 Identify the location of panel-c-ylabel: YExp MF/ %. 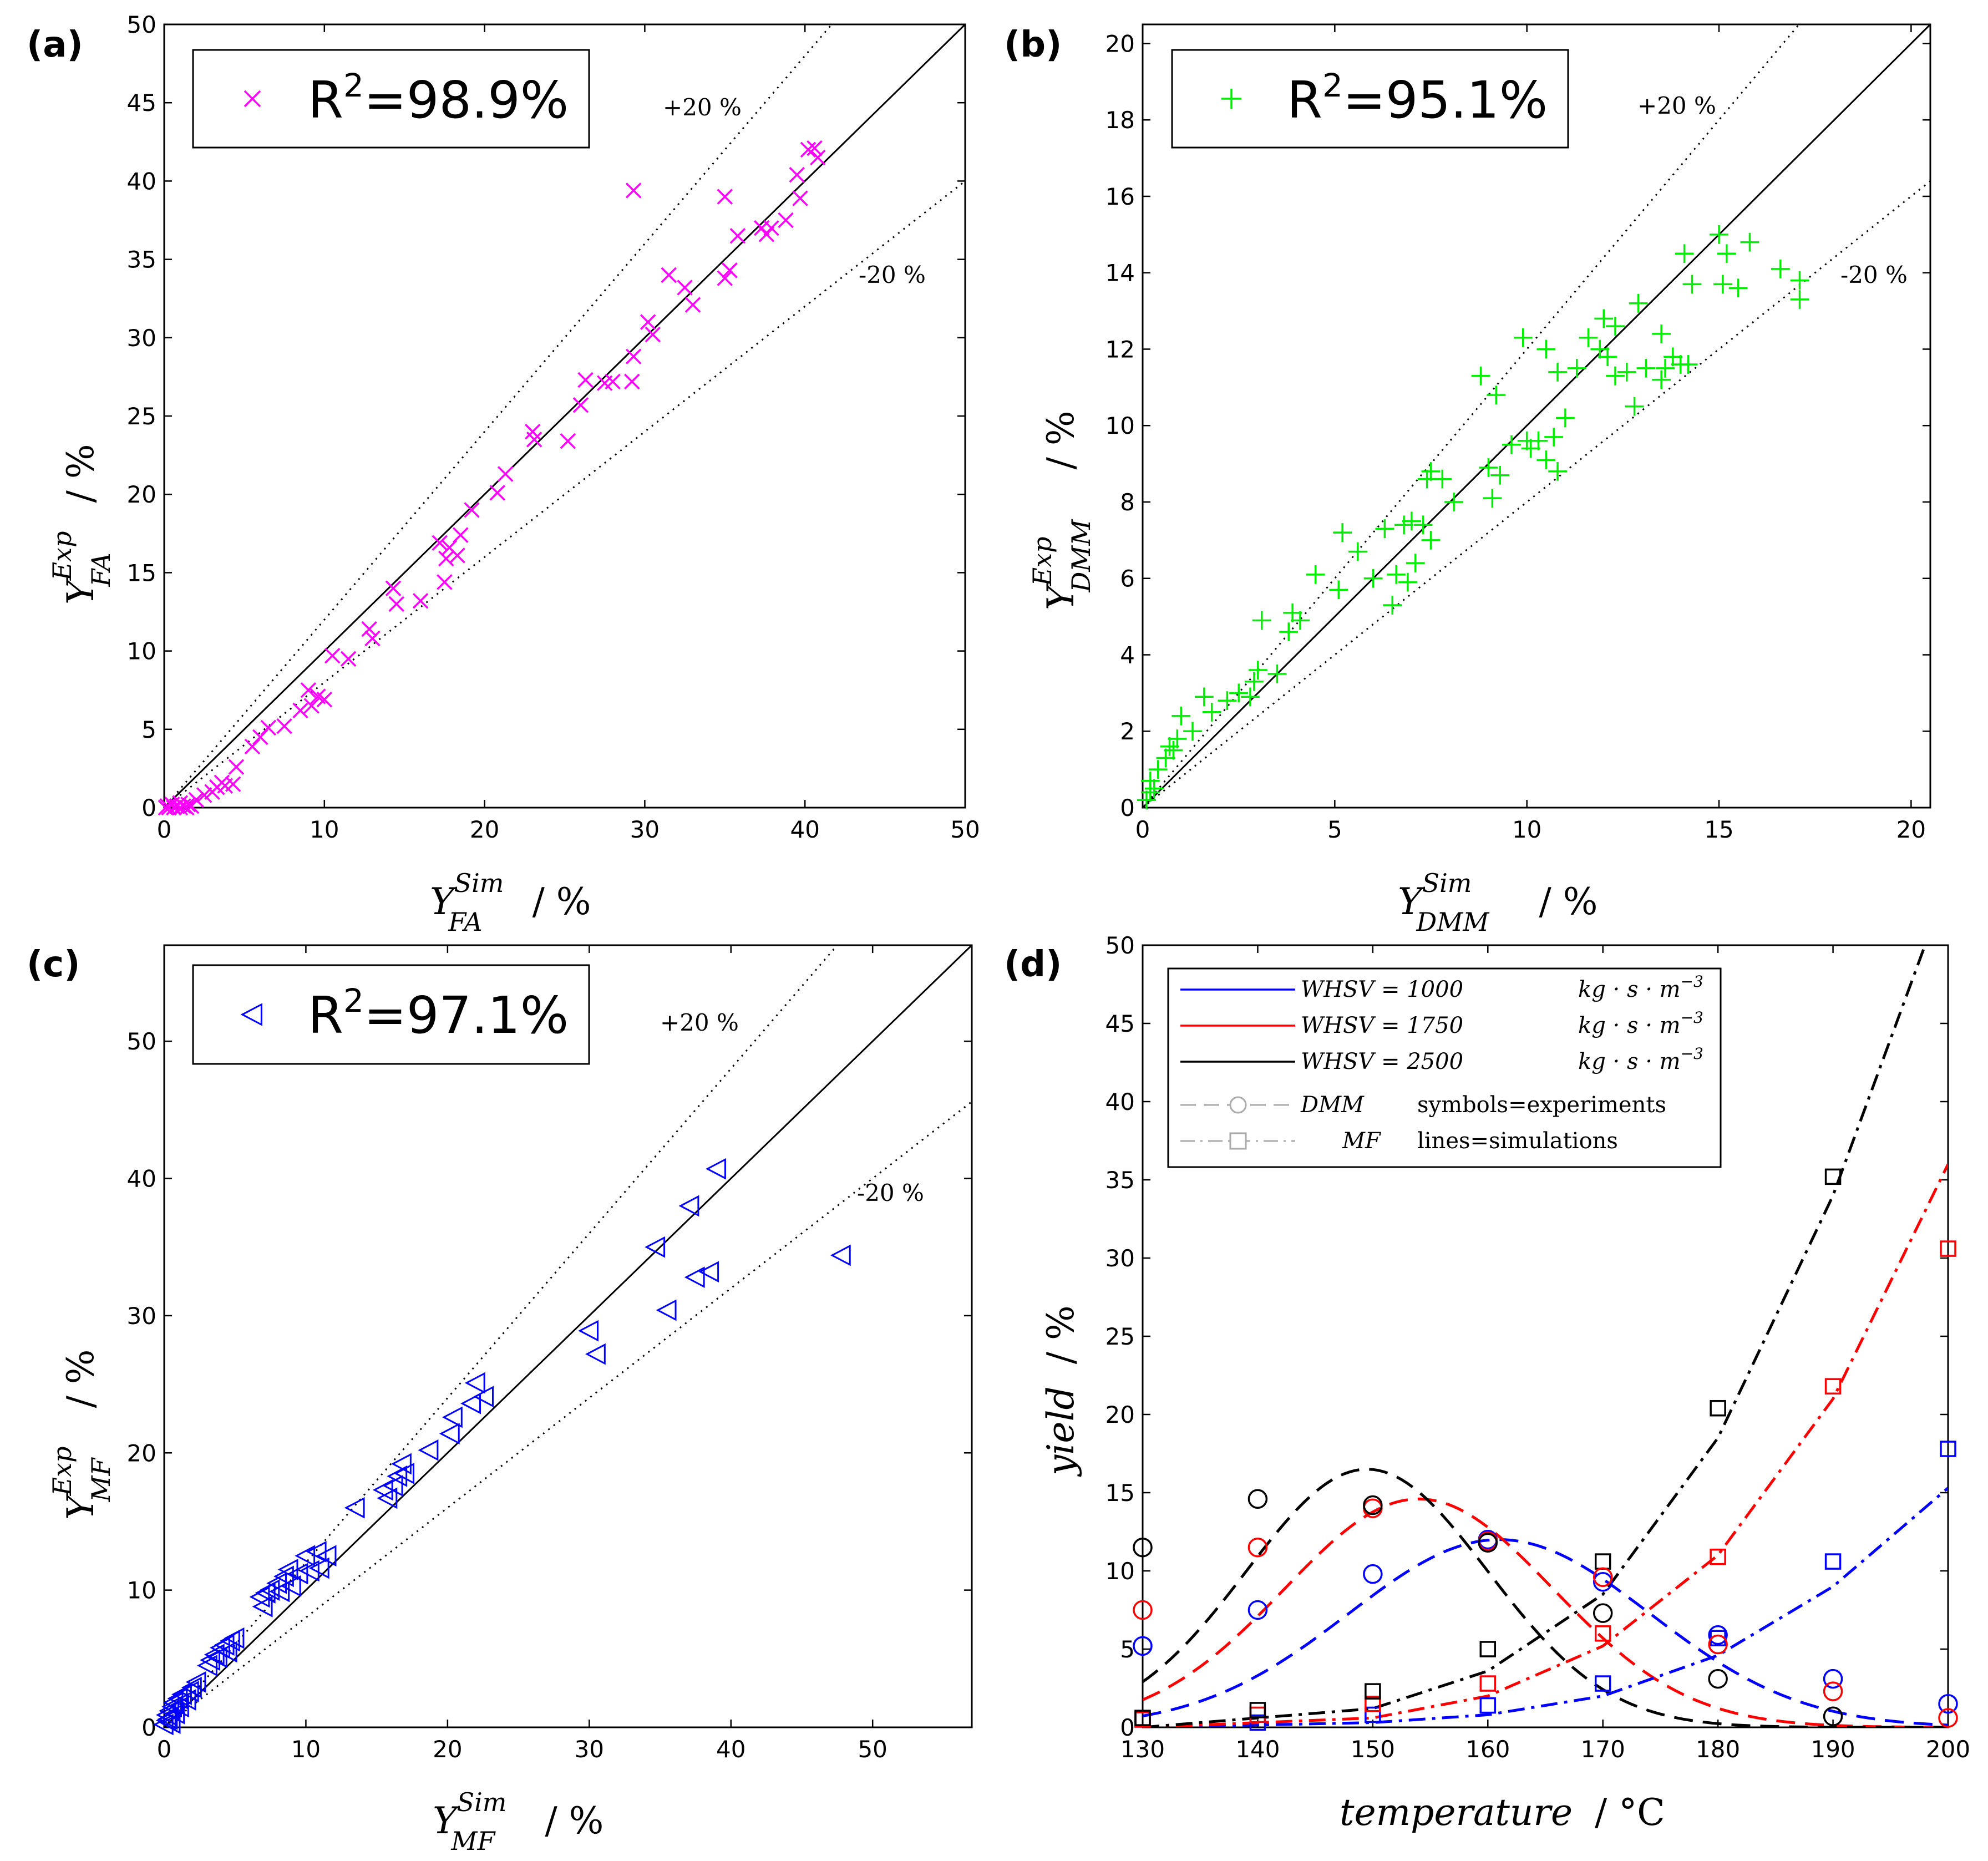
(81, 1434).